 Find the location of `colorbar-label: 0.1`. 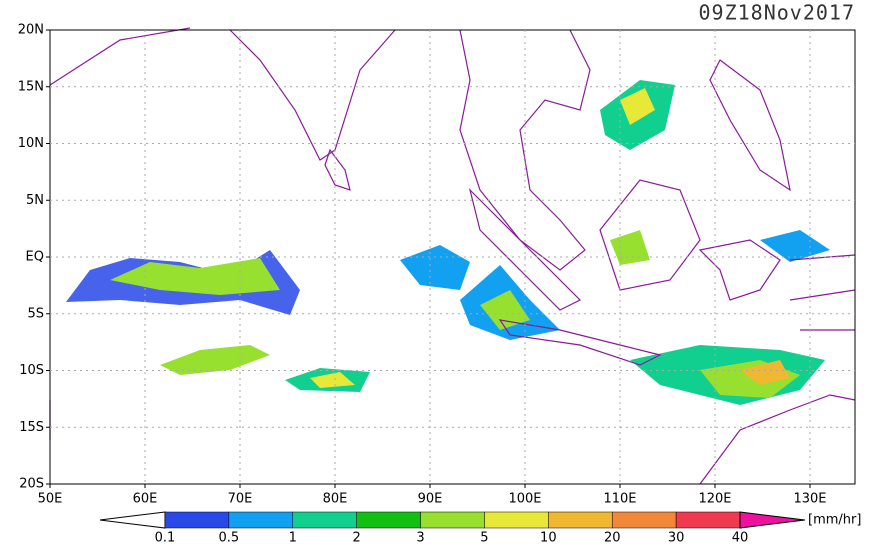

colorbar-label: 0.1 is located at coordinates (165, 537).